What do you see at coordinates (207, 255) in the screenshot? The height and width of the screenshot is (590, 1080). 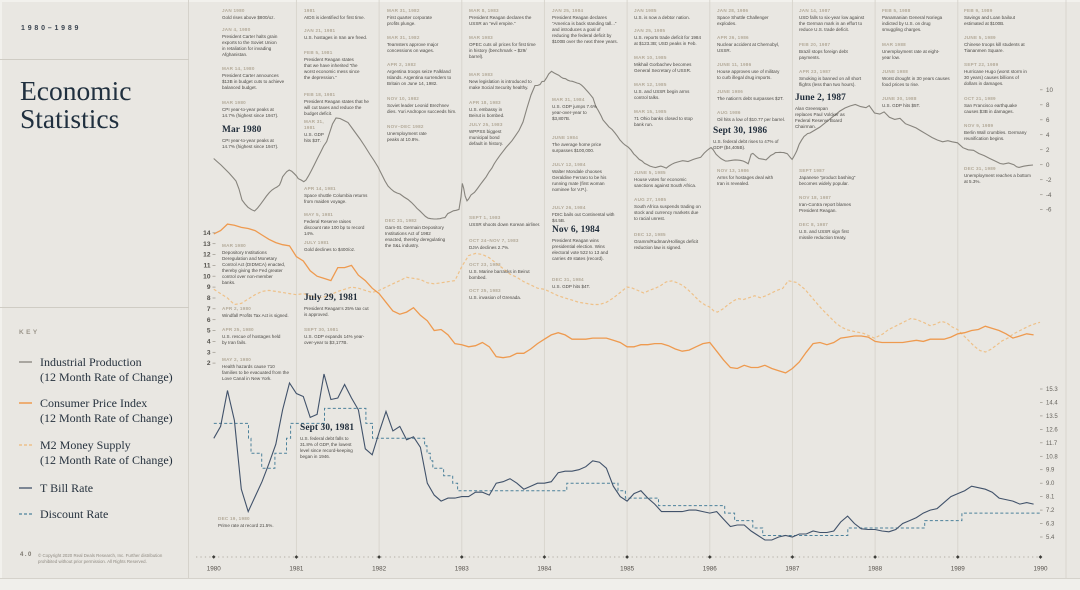 I see `svg-text: 12` at bounding box center [207, 255].